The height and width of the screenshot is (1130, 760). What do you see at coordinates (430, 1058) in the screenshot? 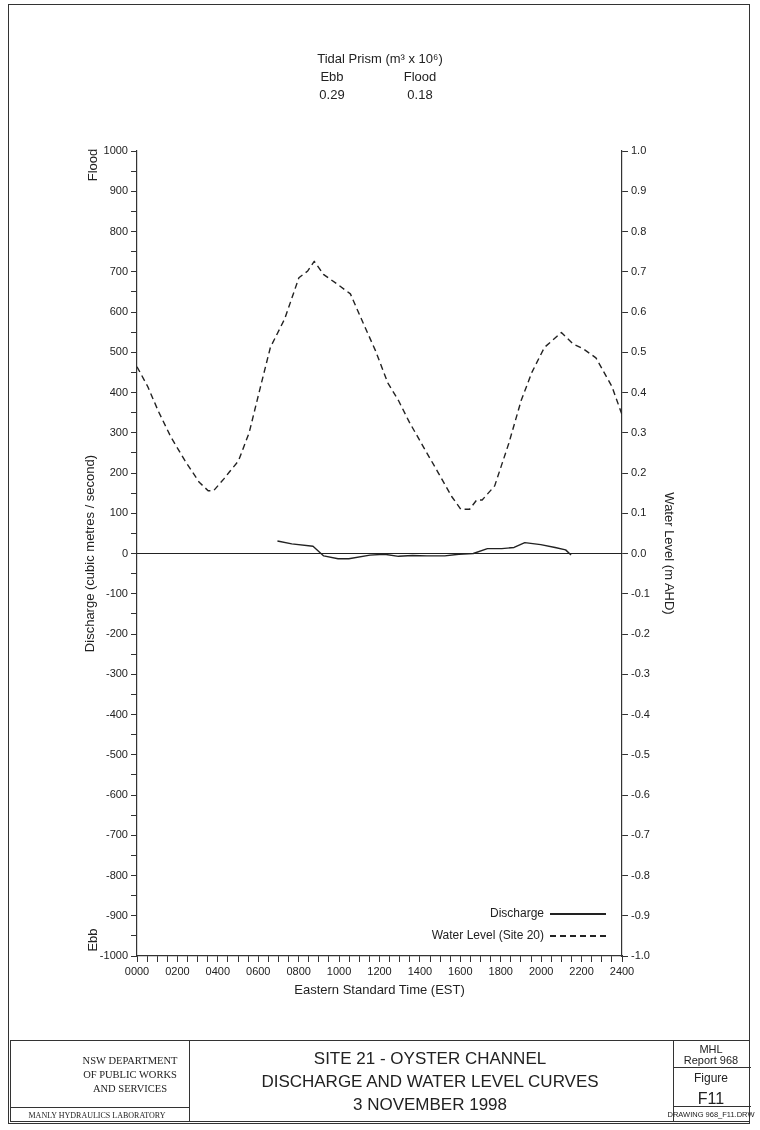
I see `text: SITE 21 - OYSTER CHANNEL` at bounding box center [430, 1058].